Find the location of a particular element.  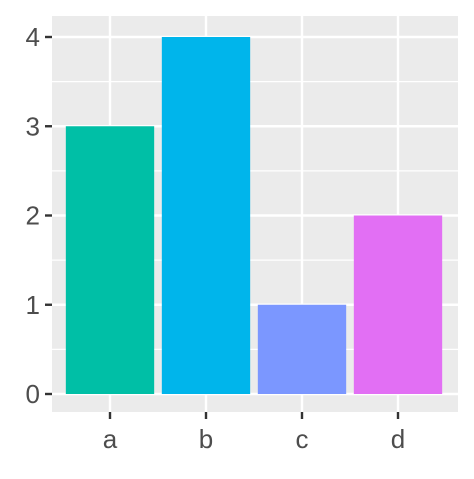

y-tick-label: 0 is located at coordinates (33, 394).